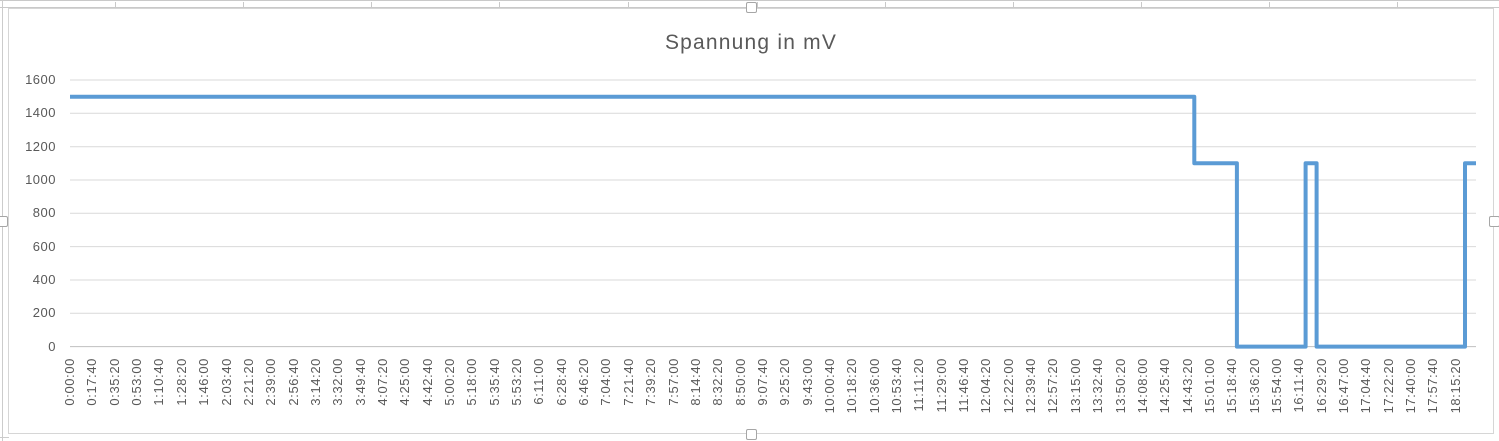 Image resolution: width=1499 pixels, height=441 pixels. Describe the element at coordinates (40, 113) in the screenshot. I see `y-axis-label: 1400` at that location.